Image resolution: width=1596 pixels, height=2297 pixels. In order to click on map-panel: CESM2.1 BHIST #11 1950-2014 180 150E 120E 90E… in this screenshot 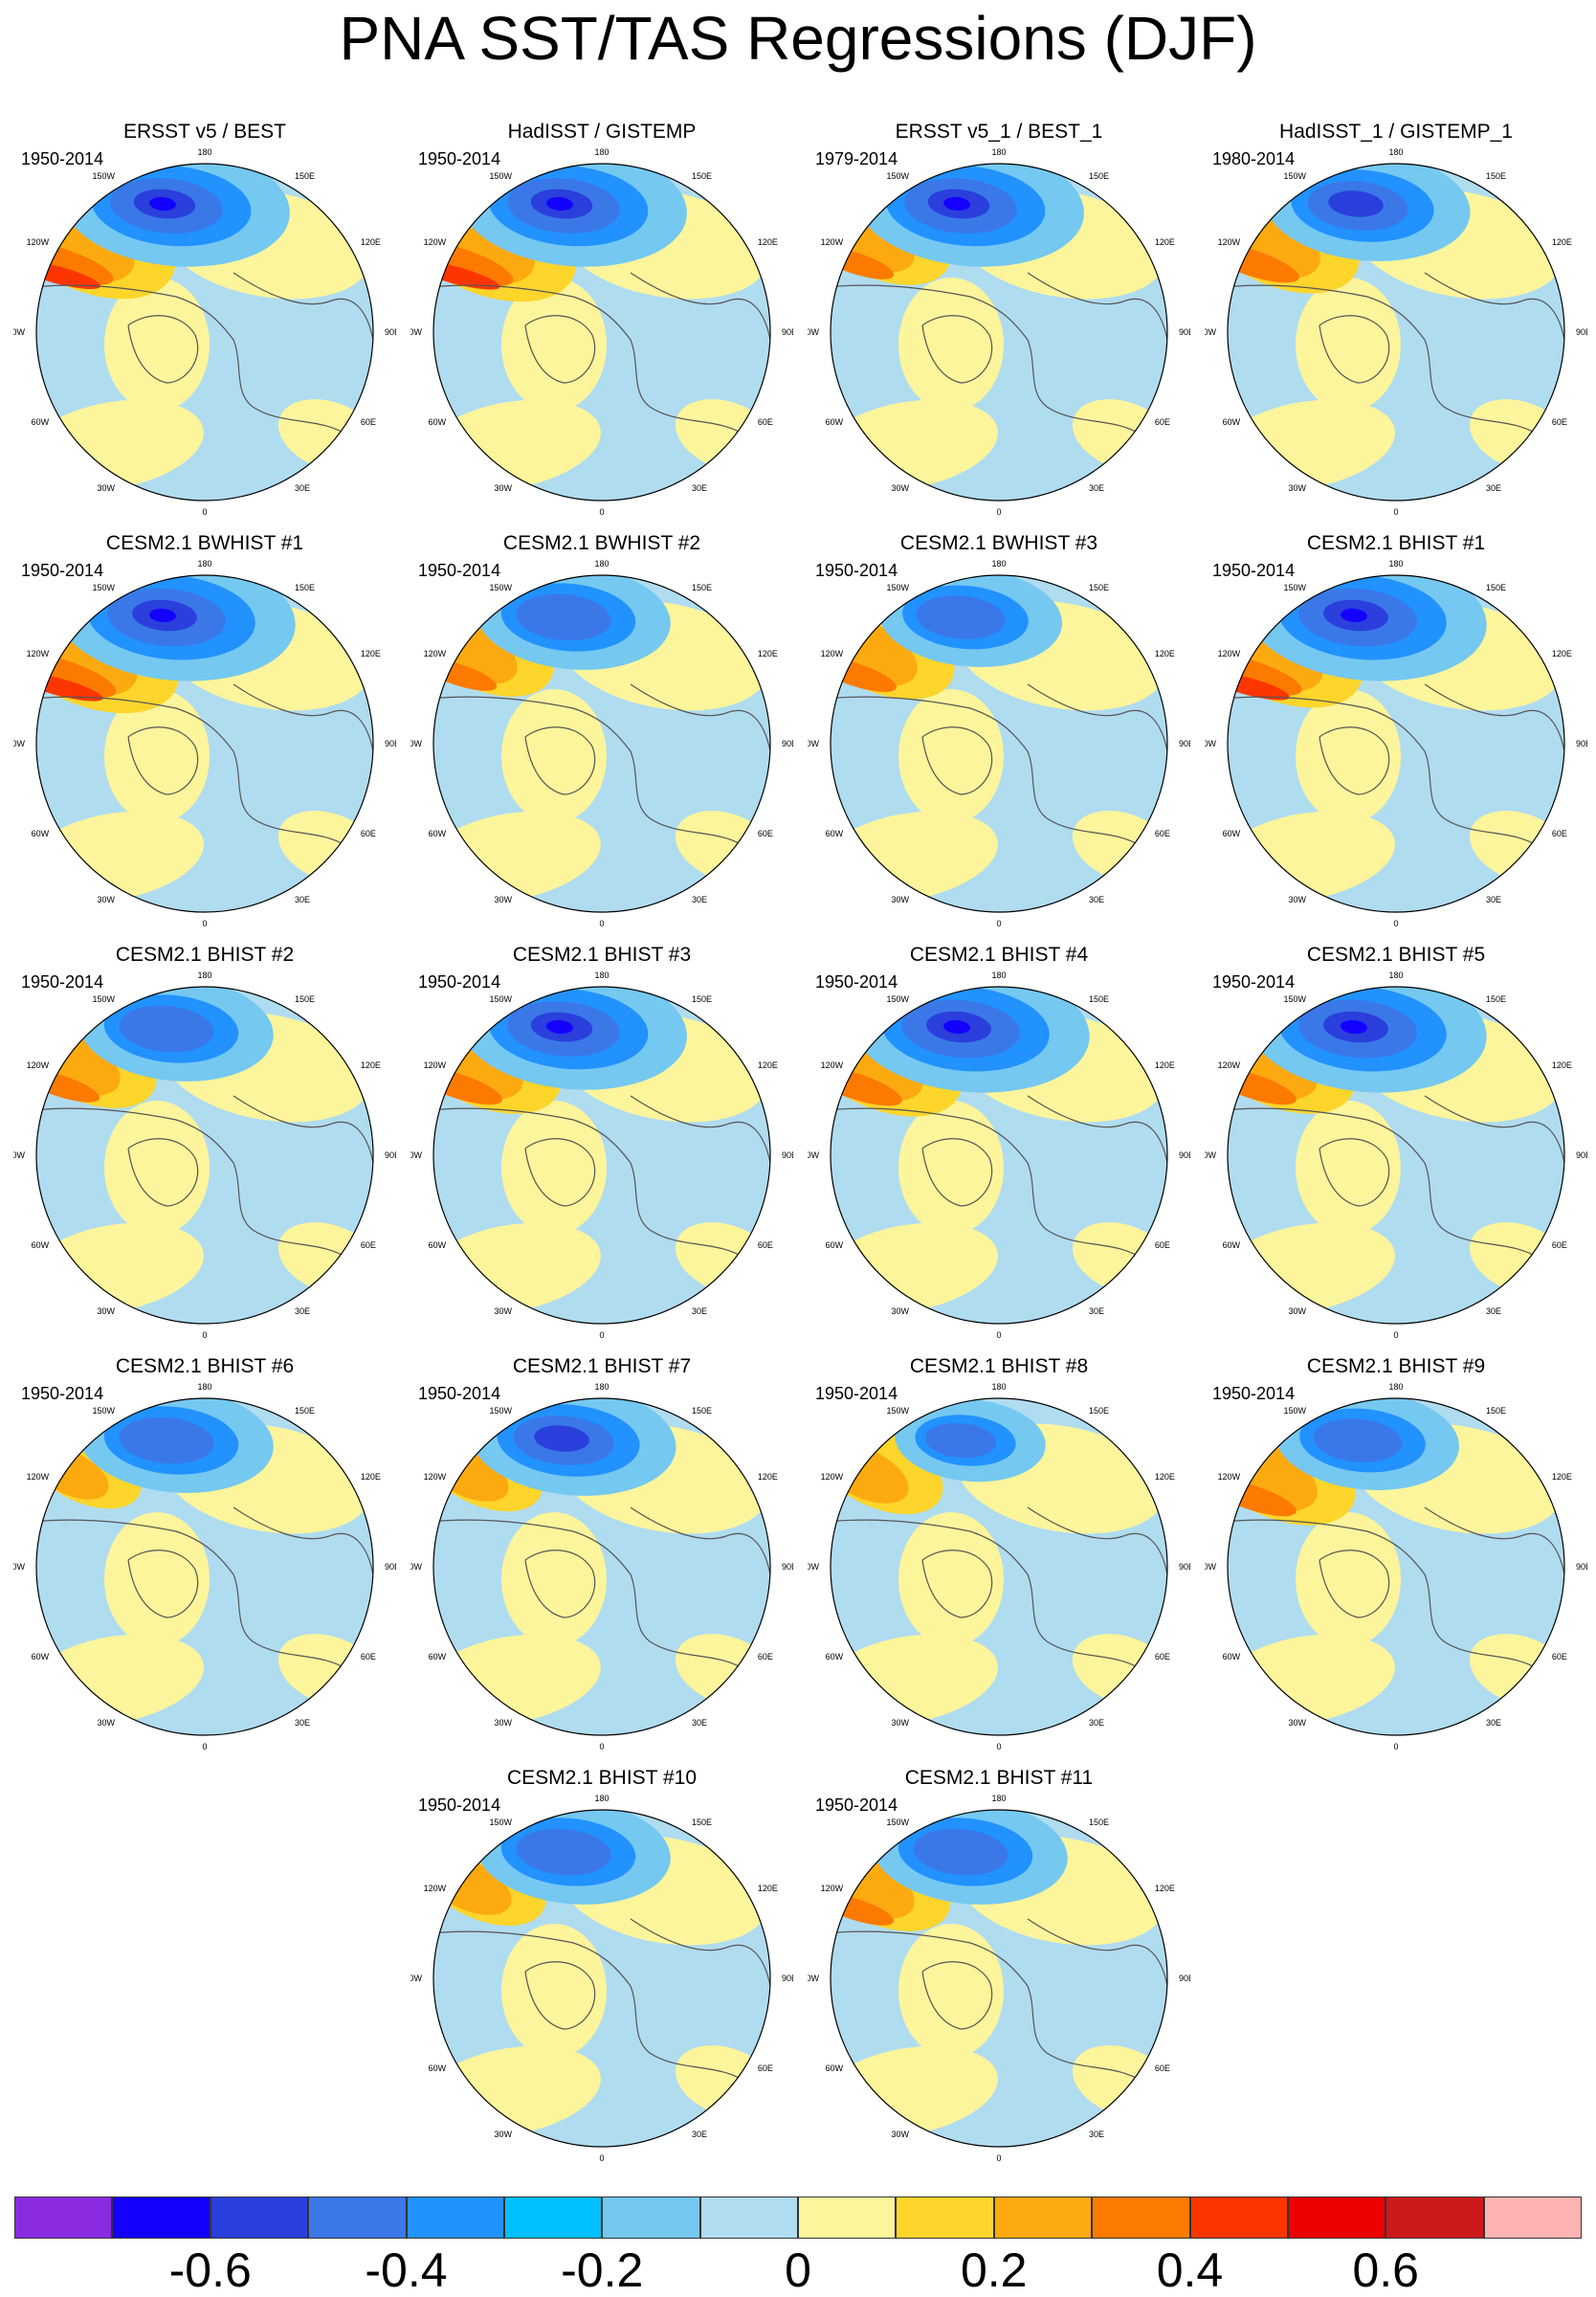, I will do `click(999, 1967)`.